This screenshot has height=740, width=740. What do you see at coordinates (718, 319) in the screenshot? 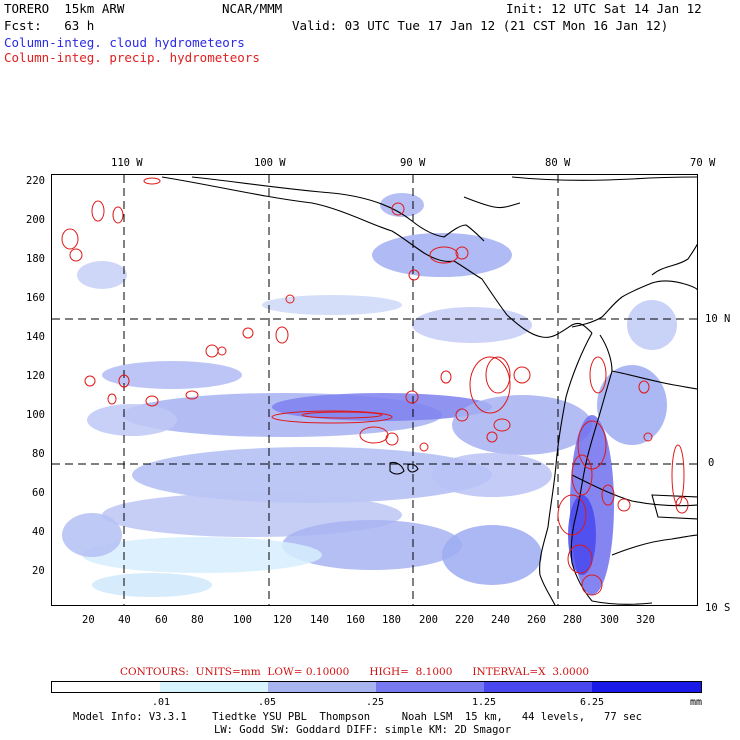
I see `lat-label-10n: 10 N` at bounding box center [718, 319].